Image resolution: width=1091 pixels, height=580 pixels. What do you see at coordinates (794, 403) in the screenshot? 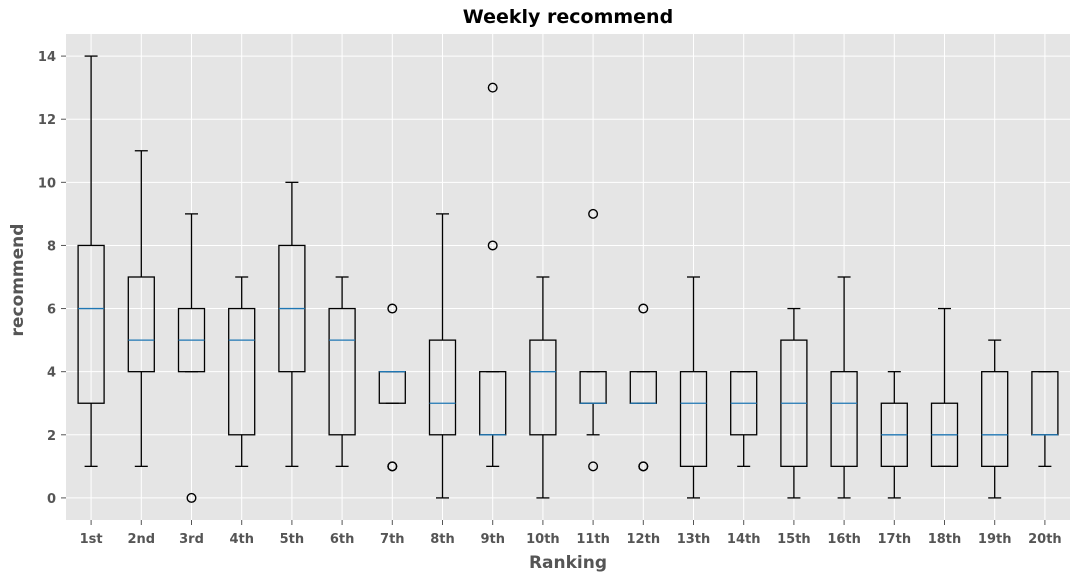
I see `box-15th` at bounding box center [794, 403].